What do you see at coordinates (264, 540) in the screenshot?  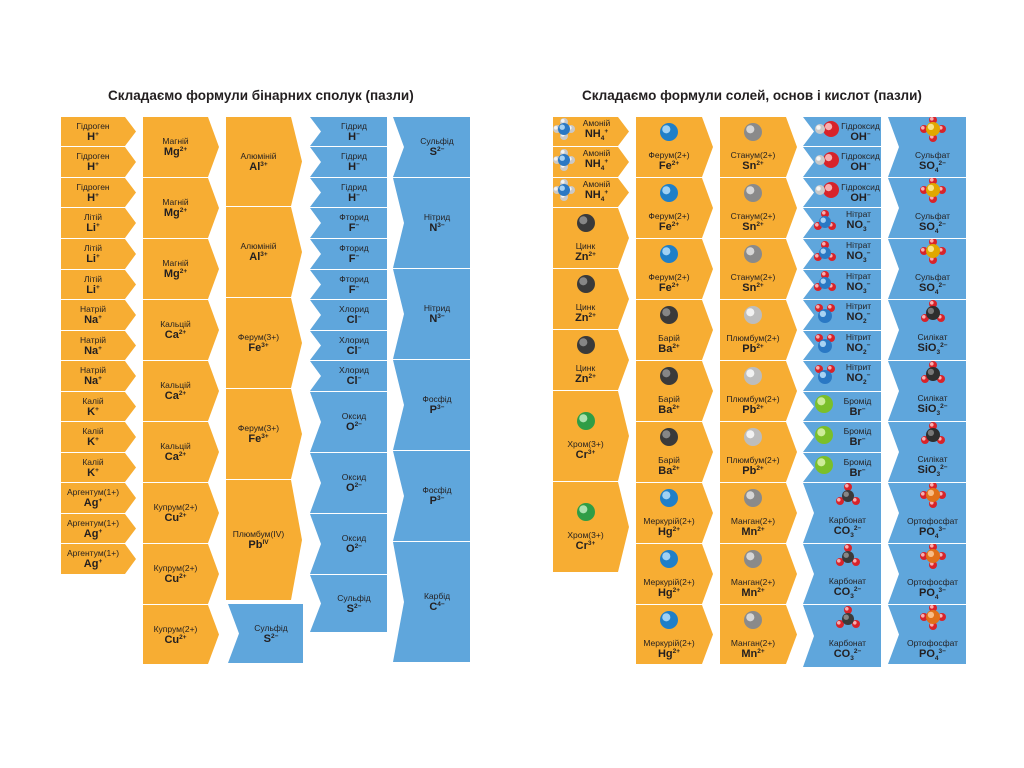 I see `puzzle-piece: Плюмбум(IV) PbIV` at bounding box center [264, 540].